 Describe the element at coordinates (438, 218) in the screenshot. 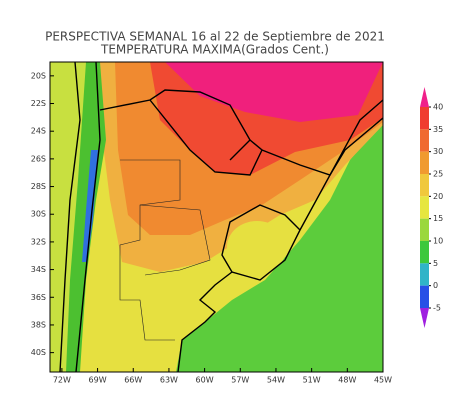

I see `colorbar-label: 15` at that location.